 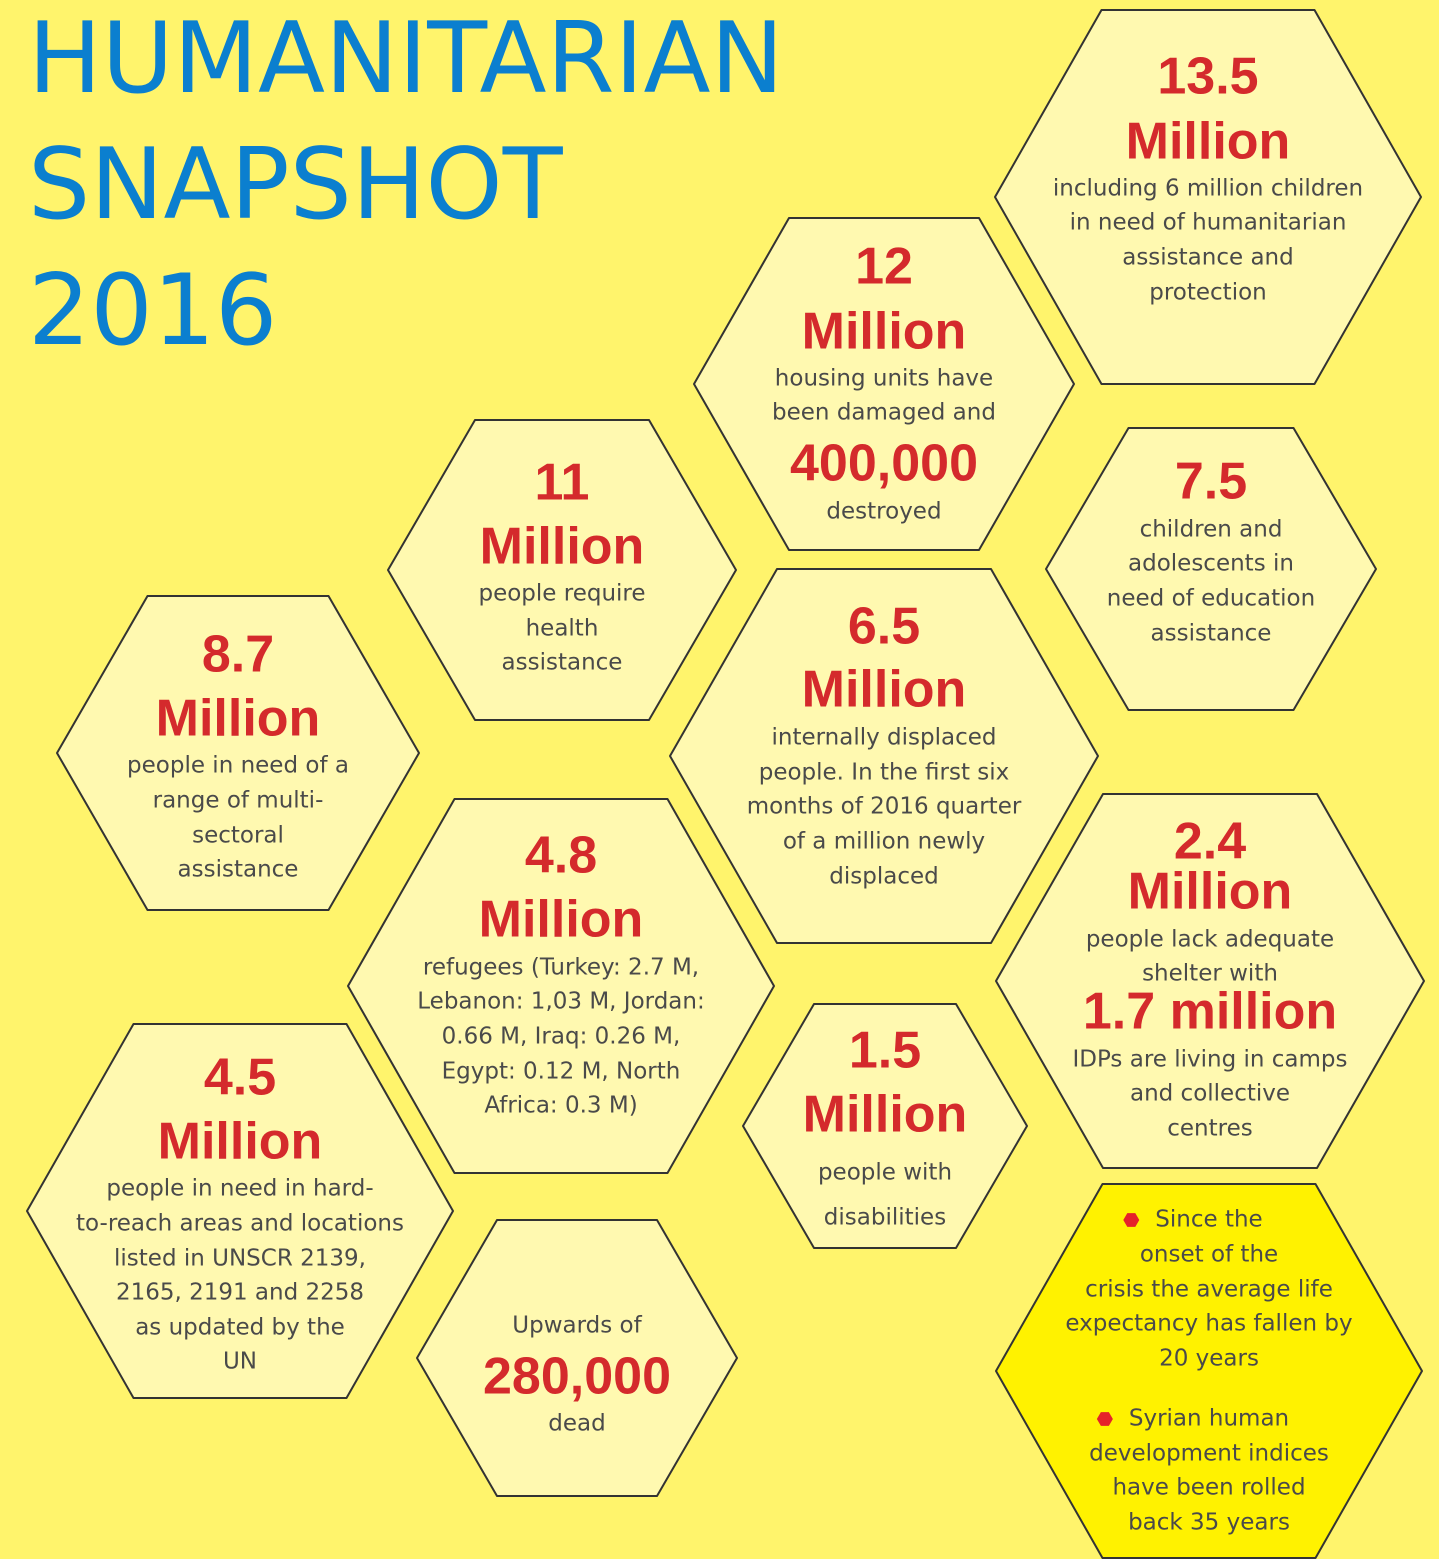 What do you see at coordinates (238, 766) in the screenshot?
I see `body-text: people in need of a` at bounding box center [238, 766].